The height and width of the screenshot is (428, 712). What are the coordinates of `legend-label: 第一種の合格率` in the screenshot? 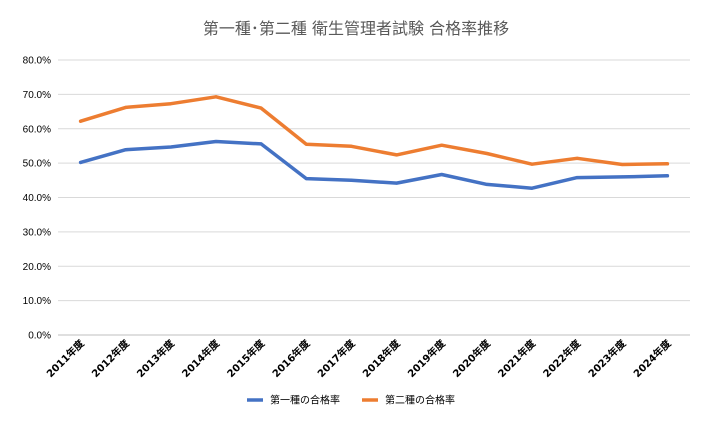 It's located at (305, 400).